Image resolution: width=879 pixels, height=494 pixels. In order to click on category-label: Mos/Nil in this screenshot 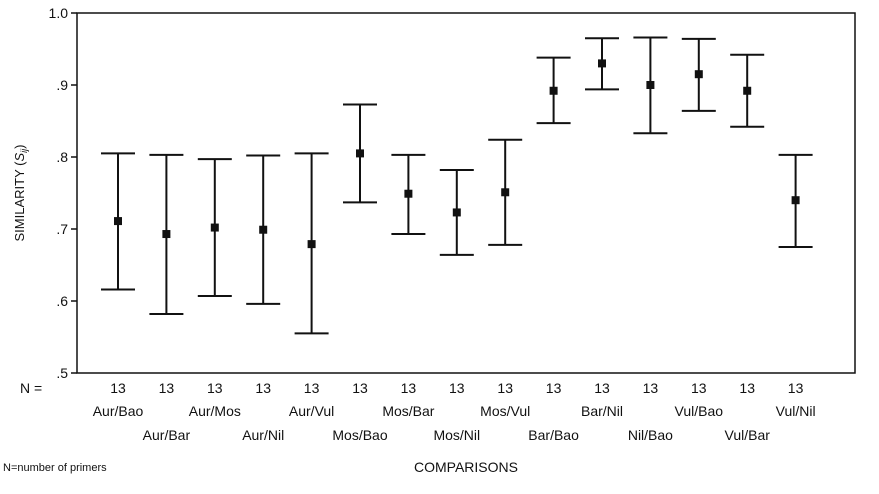, I will do `click(456, 435)`.